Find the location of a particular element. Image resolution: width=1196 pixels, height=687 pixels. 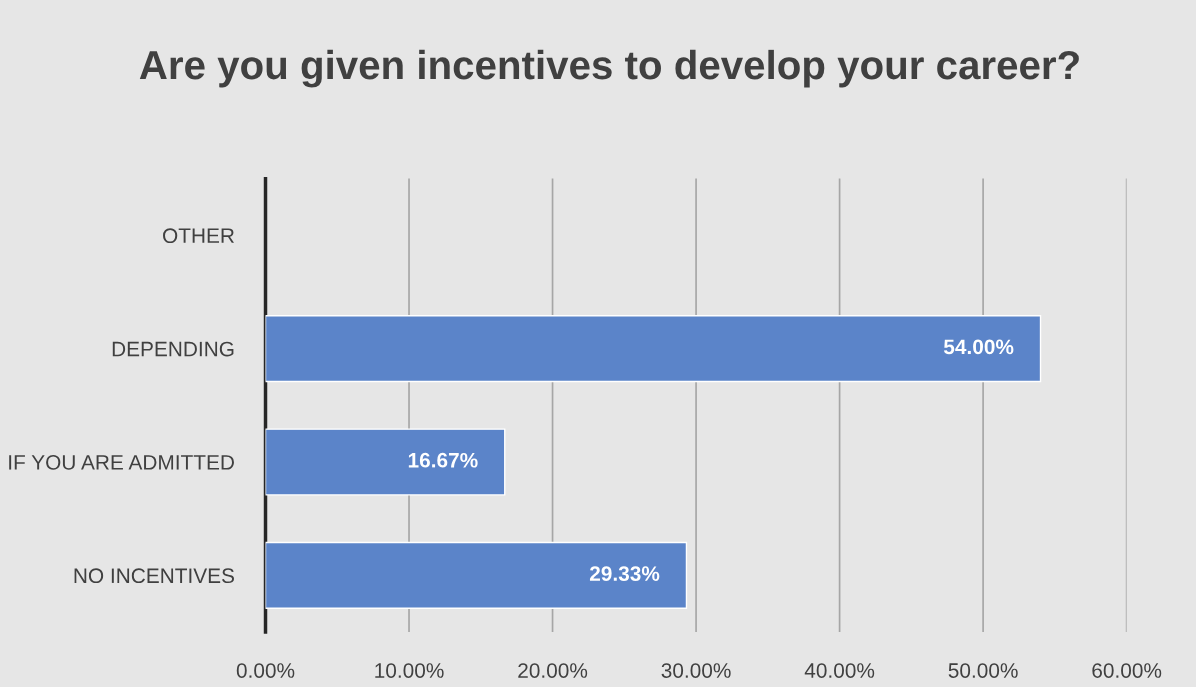

data-label: 16.67% is located at coordinates (443, 460).